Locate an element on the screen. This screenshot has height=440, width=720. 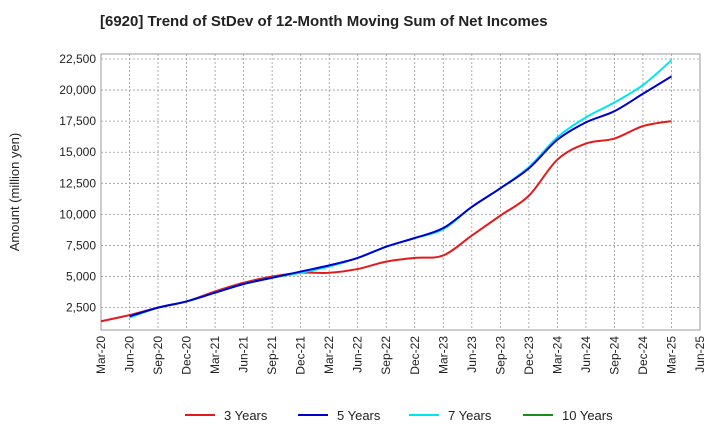
x-tick-label: Jun-20 is located at coordinates (130, 354).